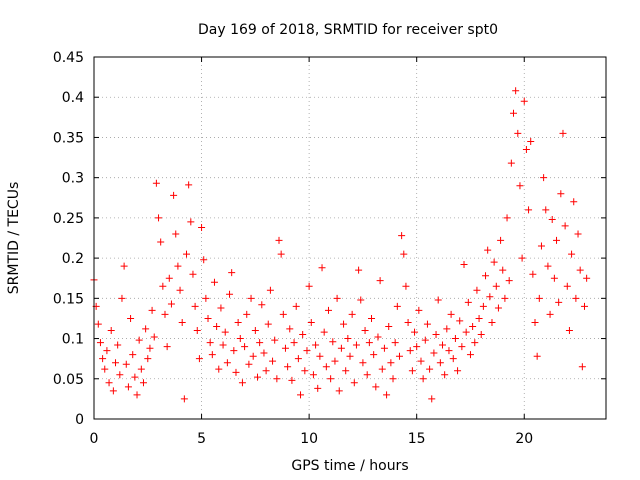  What do you see at coordinates (14, 238) in the screenshot?
I see `y-axis-label: SRMTID / TECUs` at bounding box center [14, 238].